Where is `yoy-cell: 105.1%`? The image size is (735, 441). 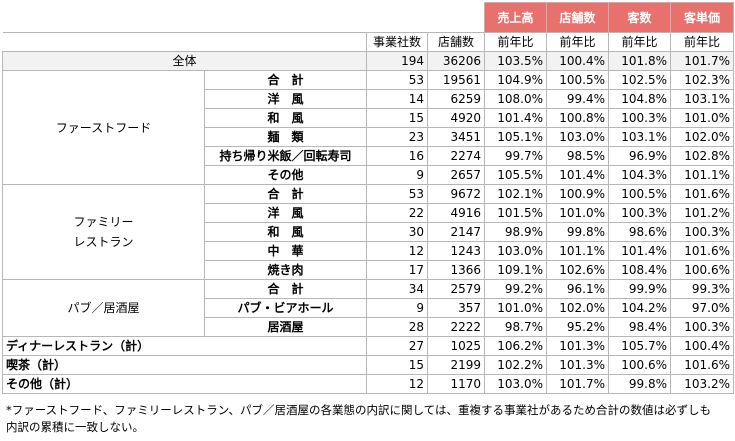 yoy-cell: 105.1% is located at coordinates (515, 137).